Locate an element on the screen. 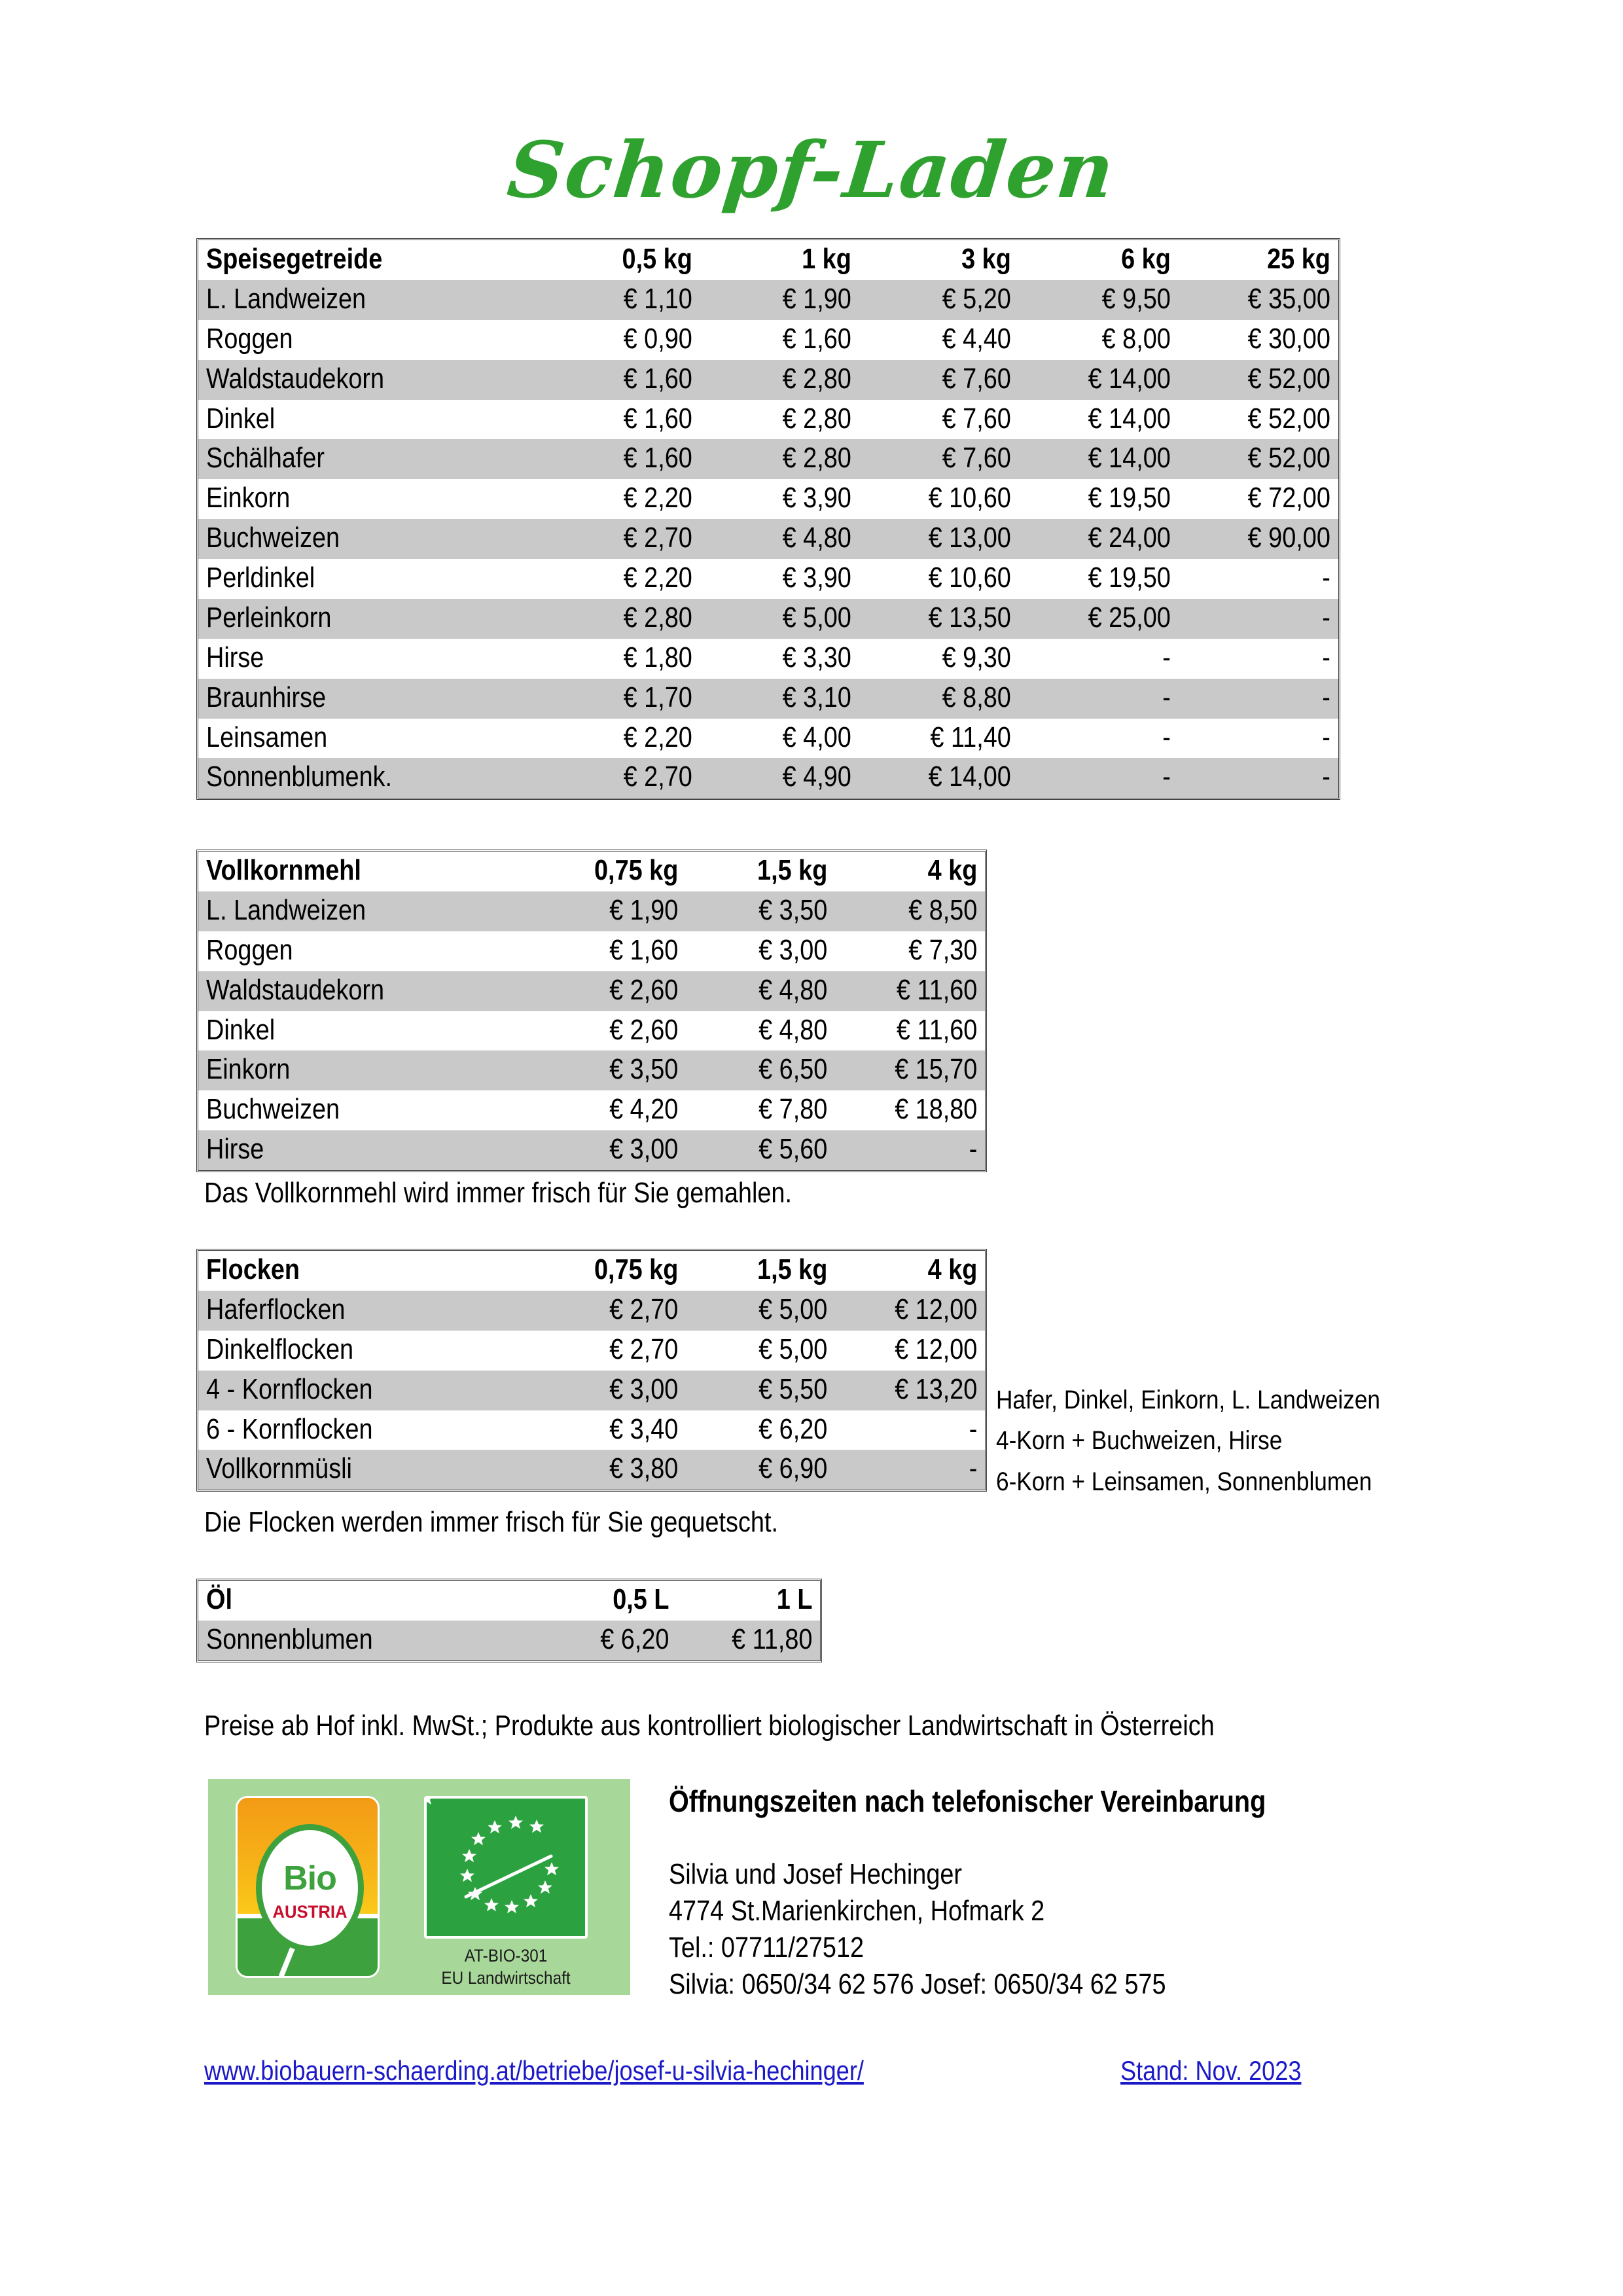  price-cell: € 3,90 is located at coordinates (818, 498).